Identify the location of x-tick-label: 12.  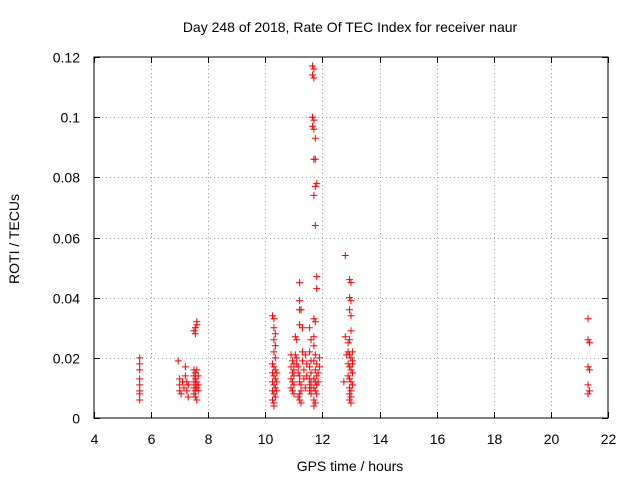
(323, 439).